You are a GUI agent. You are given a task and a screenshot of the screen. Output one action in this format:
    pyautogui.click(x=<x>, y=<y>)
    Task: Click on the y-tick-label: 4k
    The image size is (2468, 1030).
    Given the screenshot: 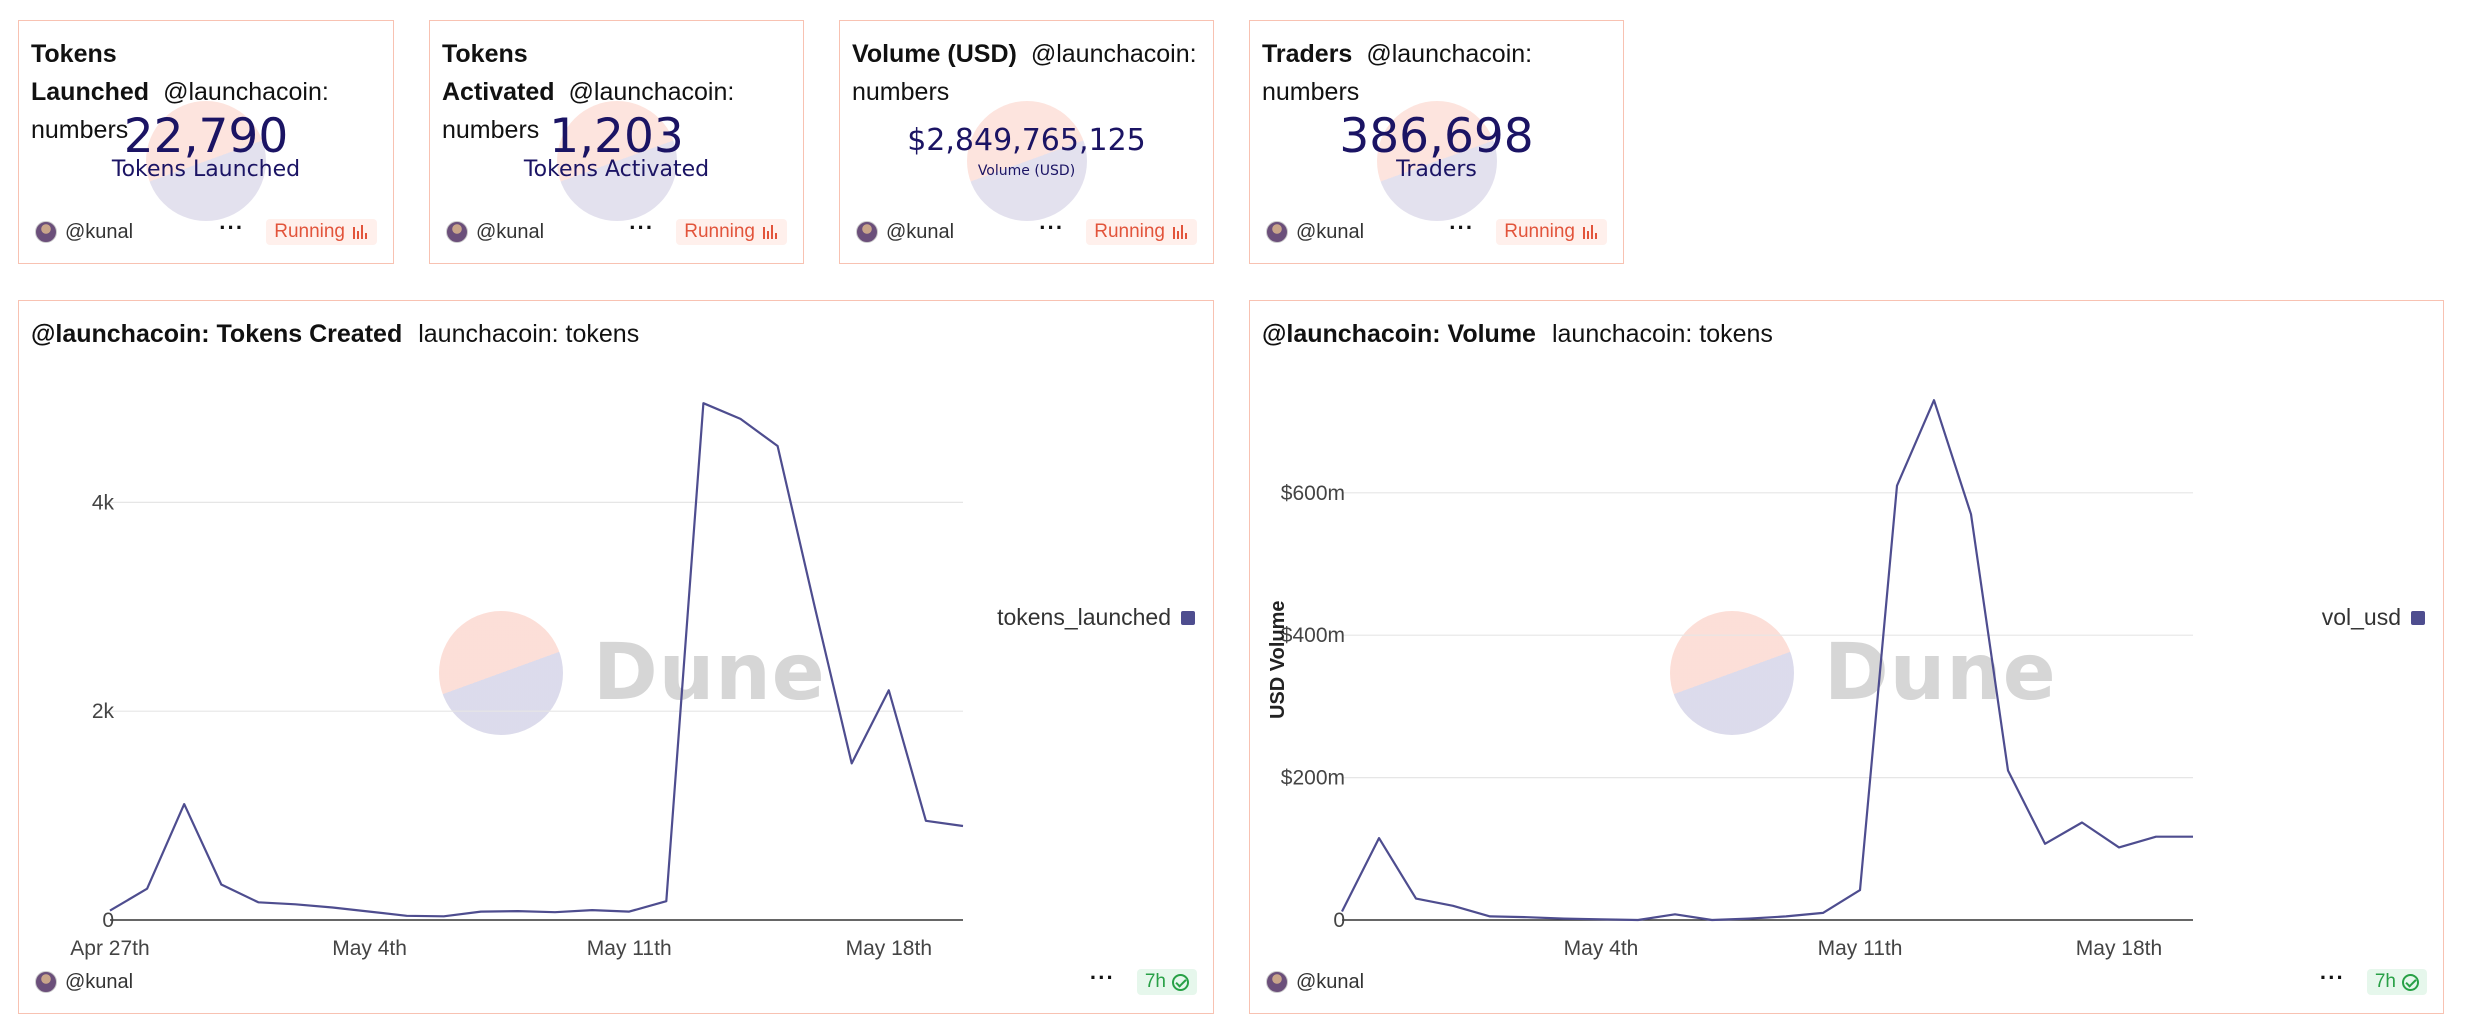 What is the action you would take?
    pyautogui.click(x=103, y=502)
    